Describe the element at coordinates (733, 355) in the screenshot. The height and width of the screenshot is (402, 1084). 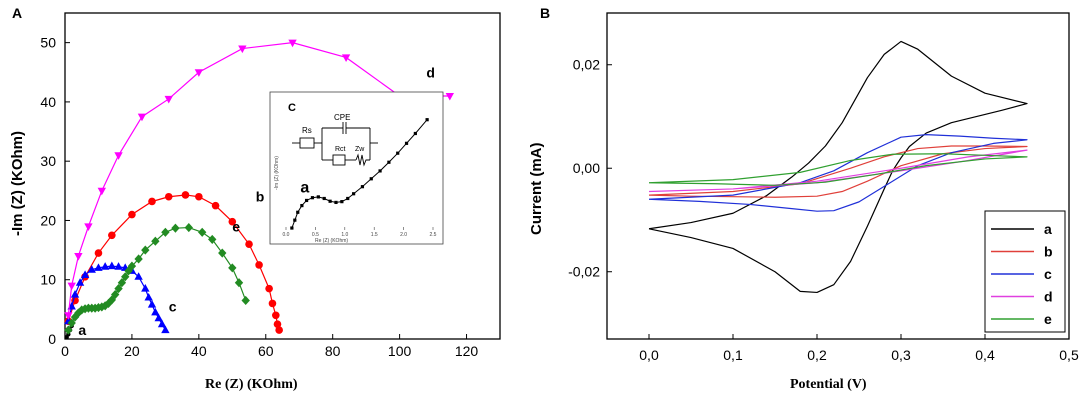
I see `panel-b-x-tick-label: 0,1` at that location.